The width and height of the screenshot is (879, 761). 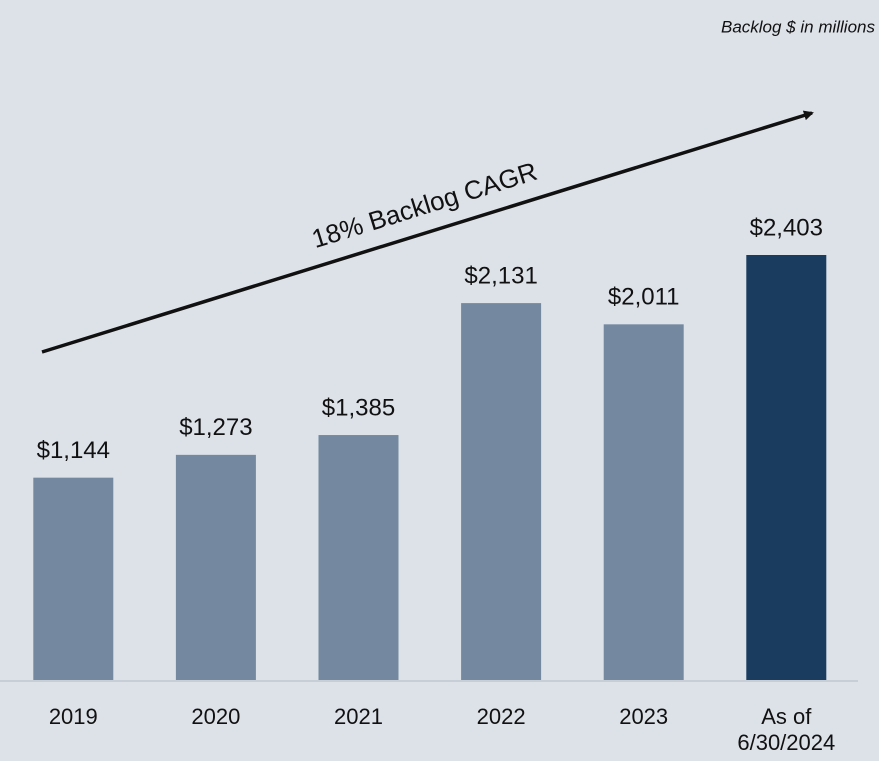 What do you see at coordinates (424, 205) in the screenshot?
I see `cagr-annotation: 18% Backlog CAGR` at bounding box center [424, 205].